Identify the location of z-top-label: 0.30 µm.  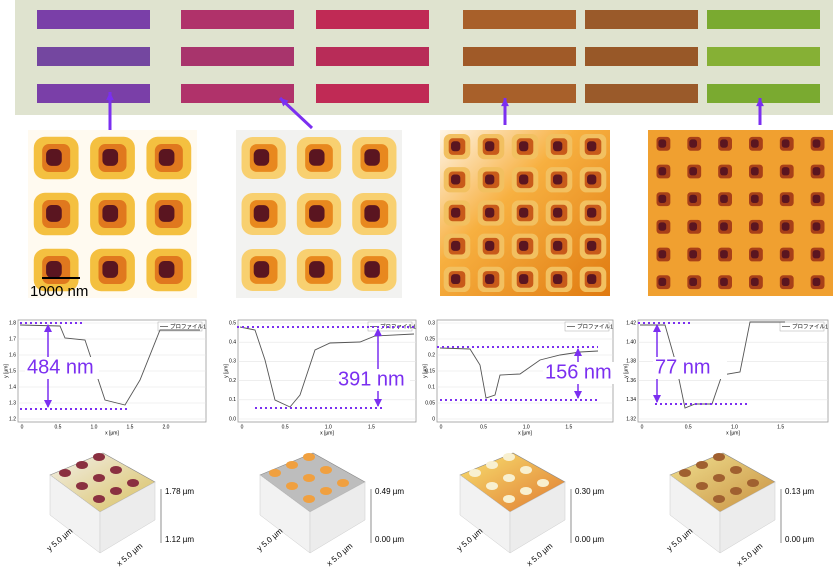
(589, 491).